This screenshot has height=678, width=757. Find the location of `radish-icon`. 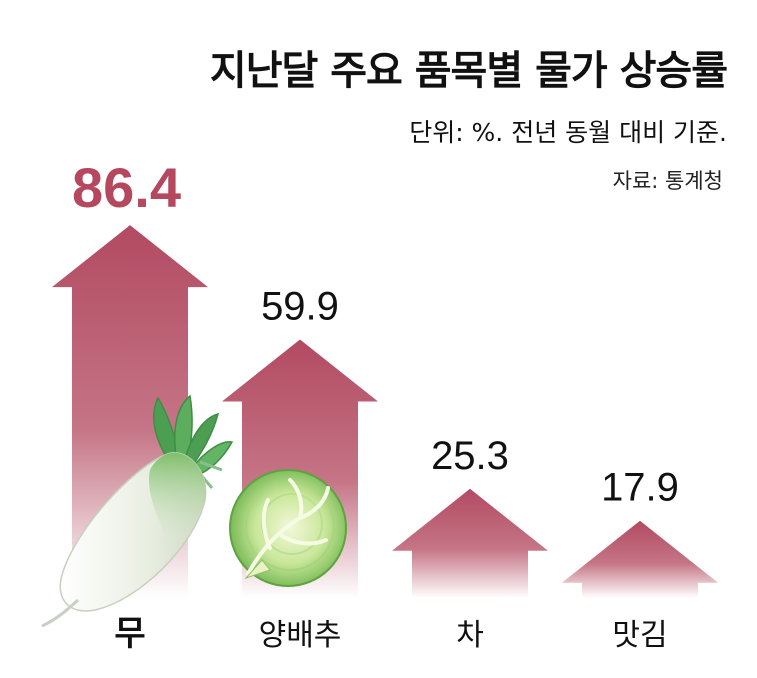

radish-icon is located at coordinates (137, 511).